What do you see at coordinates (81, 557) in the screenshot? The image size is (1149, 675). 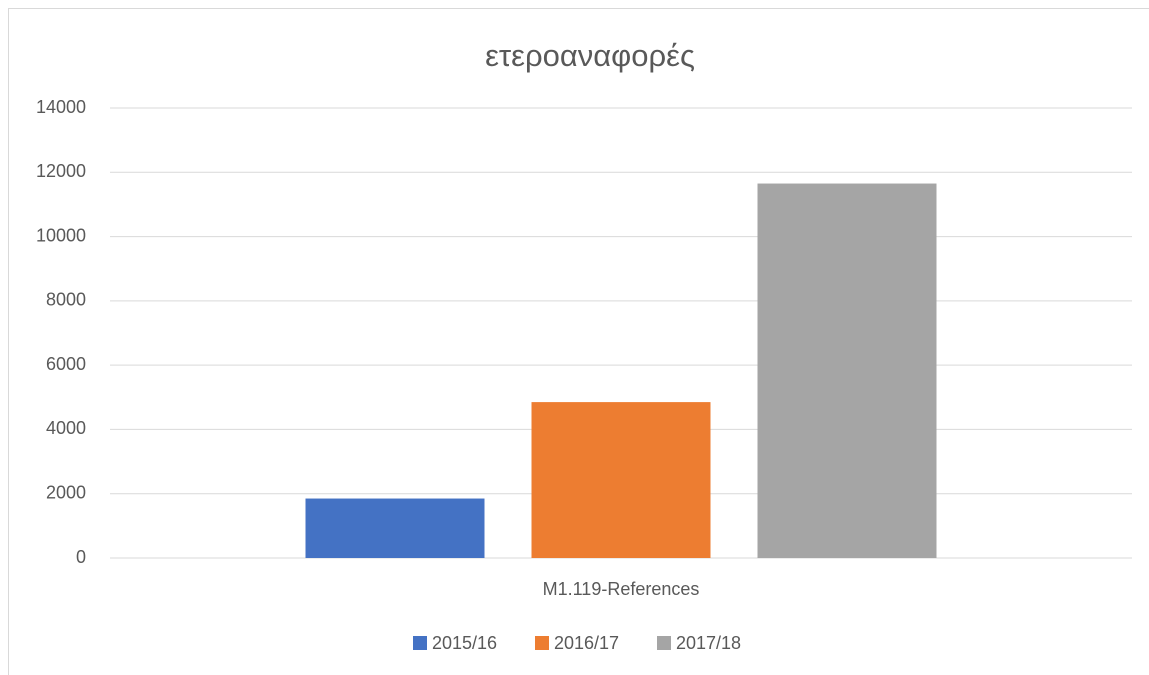 I see `y-tick-label: 0` at bounding box center [81, 557].